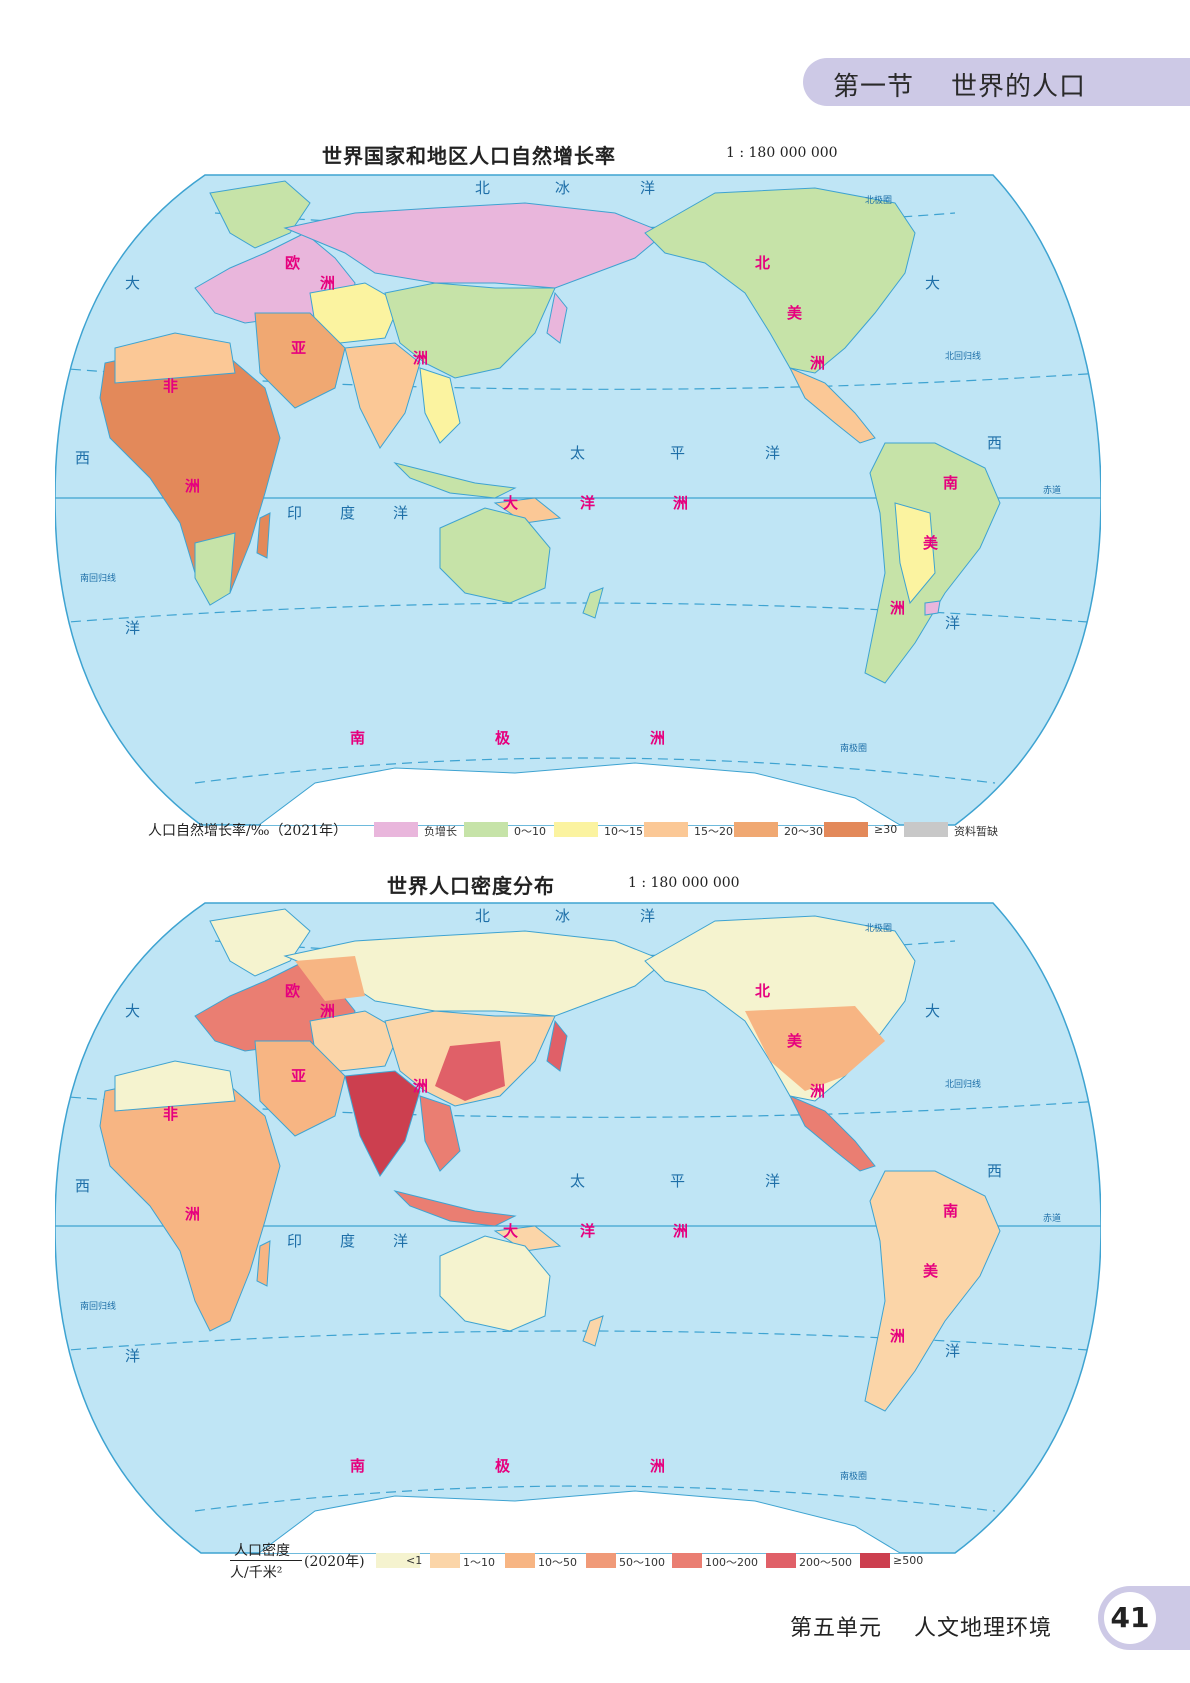 The height and width of the screenshot is (1683, 1190). Describe the element at coordinates (932, 1291) in the screenshot. I see `south-america` at that location.